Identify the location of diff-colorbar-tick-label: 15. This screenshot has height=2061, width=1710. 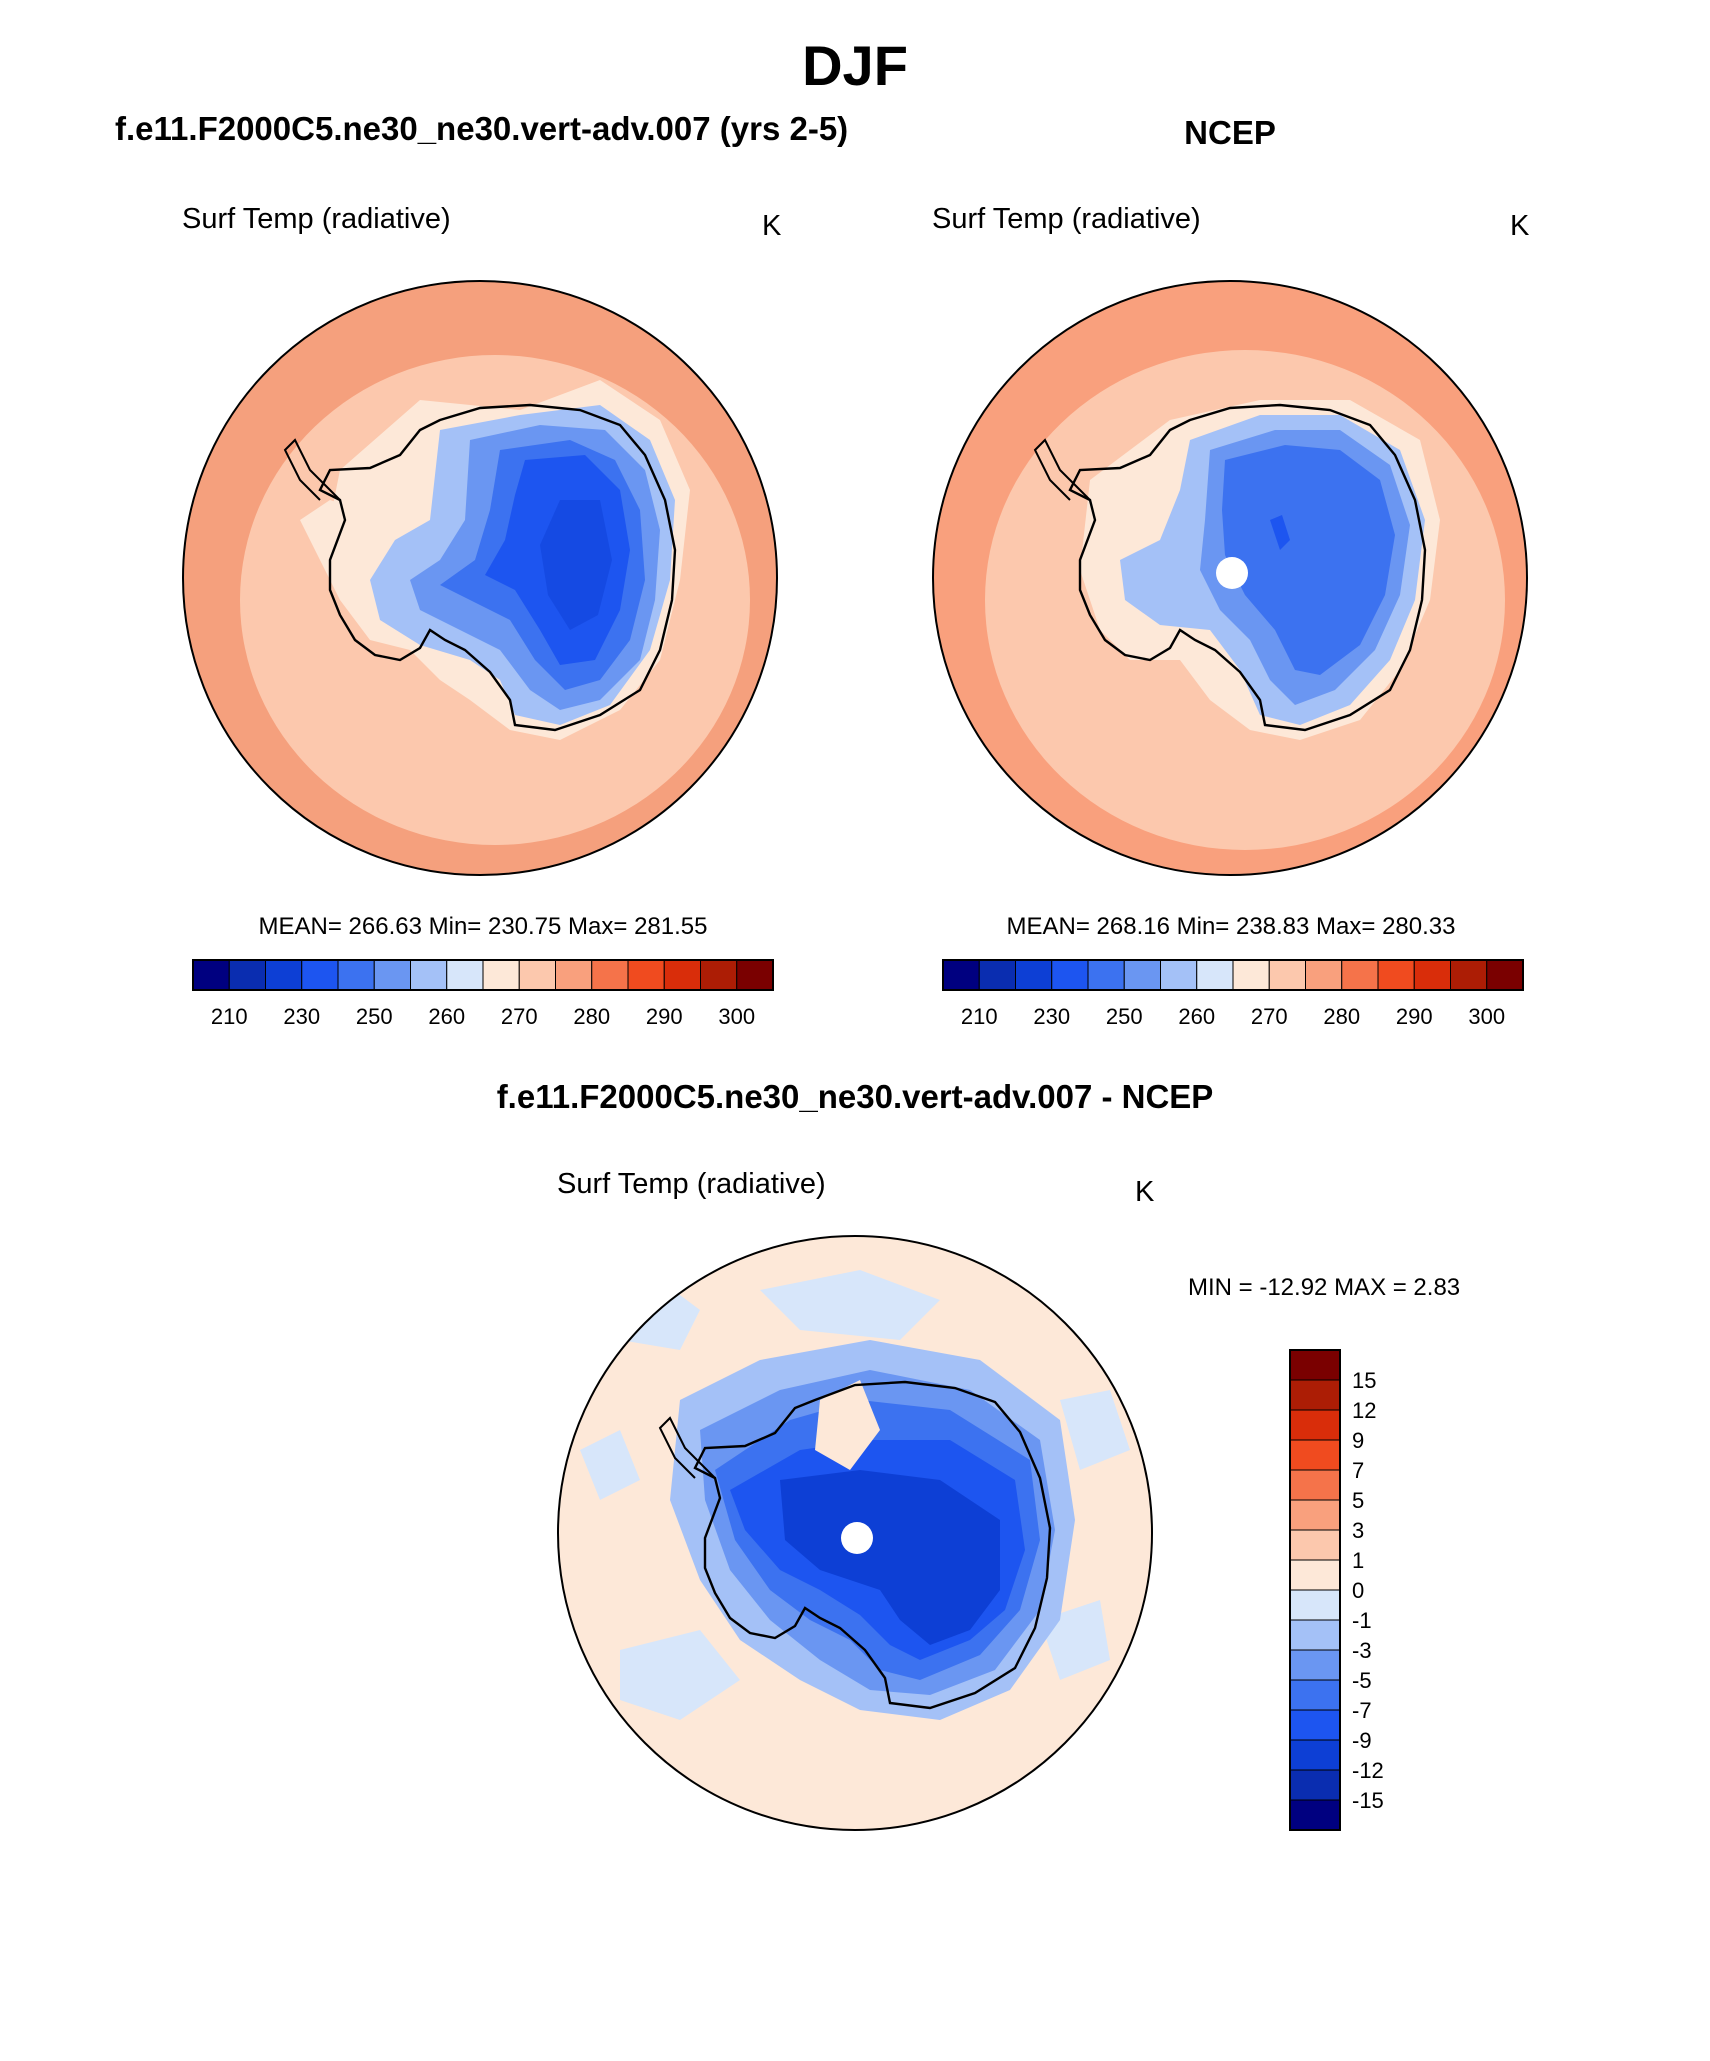
(1364, 1380).